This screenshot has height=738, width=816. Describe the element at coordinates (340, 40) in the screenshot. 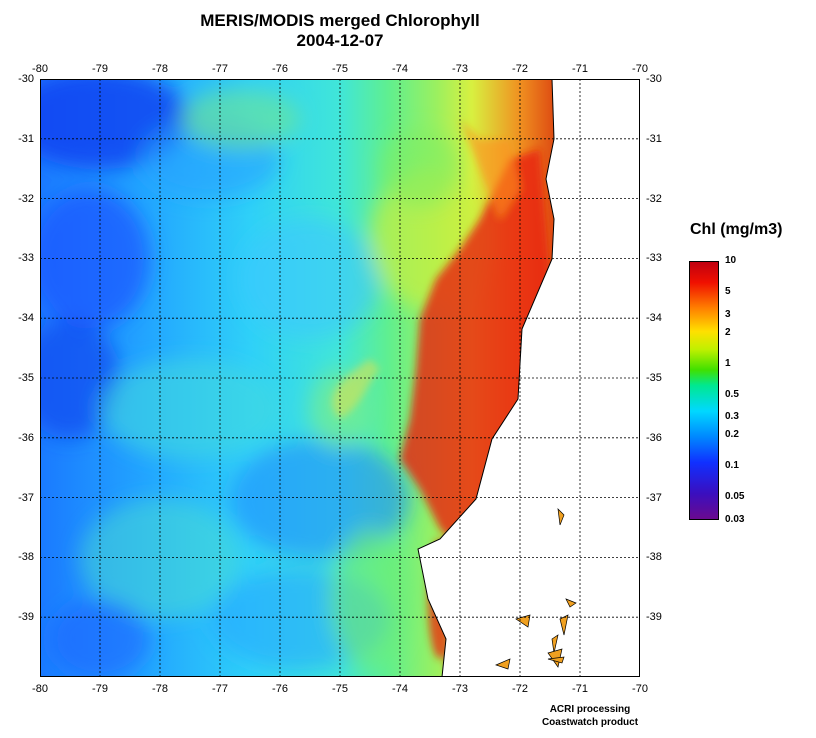

I see `chart-date: 2004-12-07` at that location.